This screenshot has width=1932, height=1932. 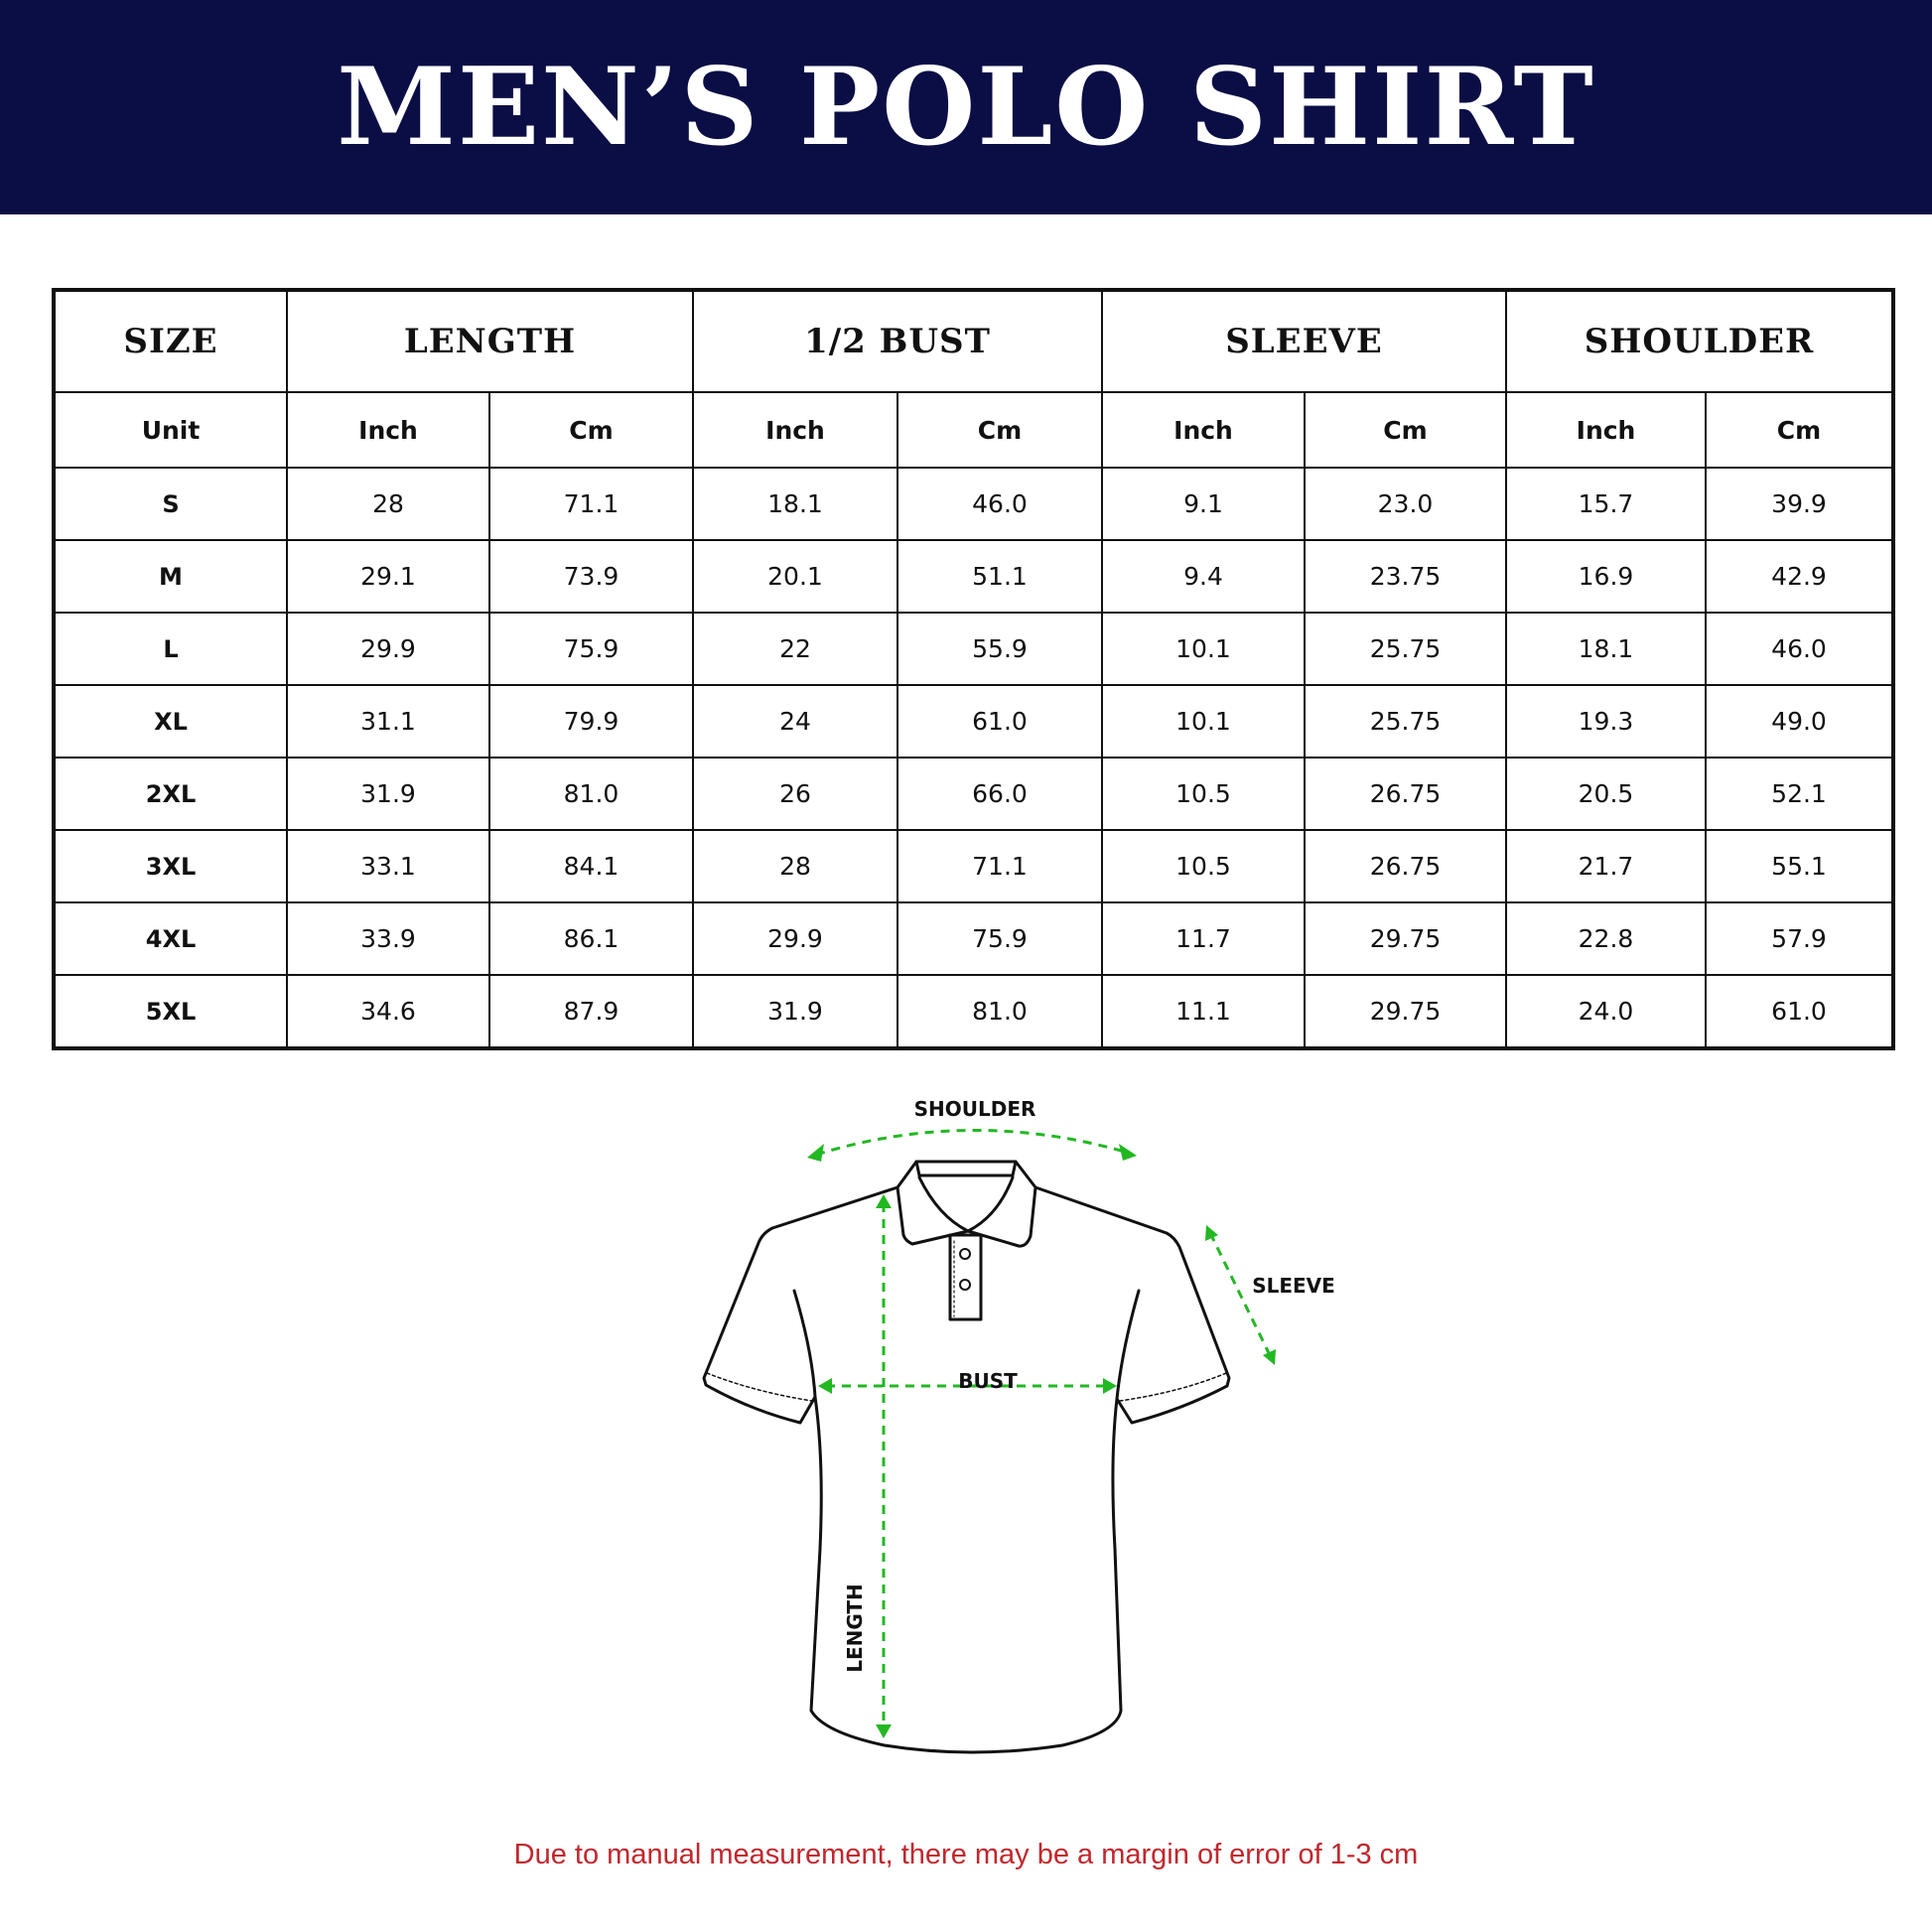 What do you see at coordinates (1204, 1012) in the screenshot?
I see `value-cell: 11.1` at bounding box center [1204, 1012].